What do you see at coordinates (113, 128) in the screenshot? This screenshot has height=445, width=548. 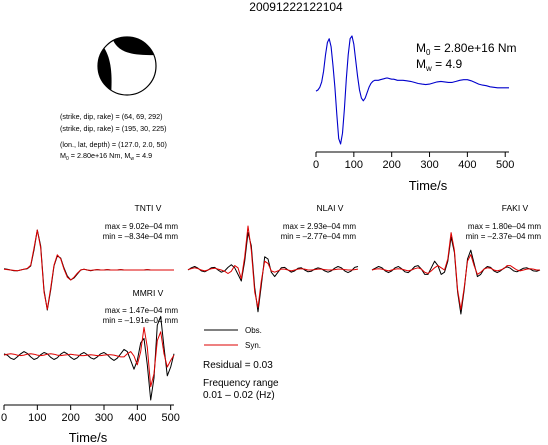 I see `nodal-plane-2: (strike, dip, rake) = (195, 30, 225)` at bounding box center [113, 128].